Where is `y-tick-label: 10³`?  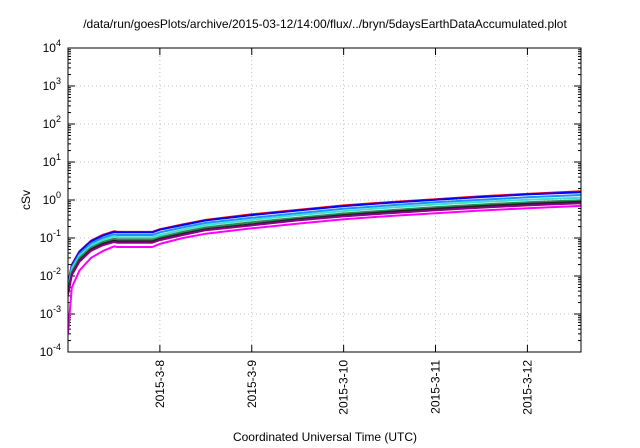
y-tick-label: 10³ is located at coordinates (52, 84).